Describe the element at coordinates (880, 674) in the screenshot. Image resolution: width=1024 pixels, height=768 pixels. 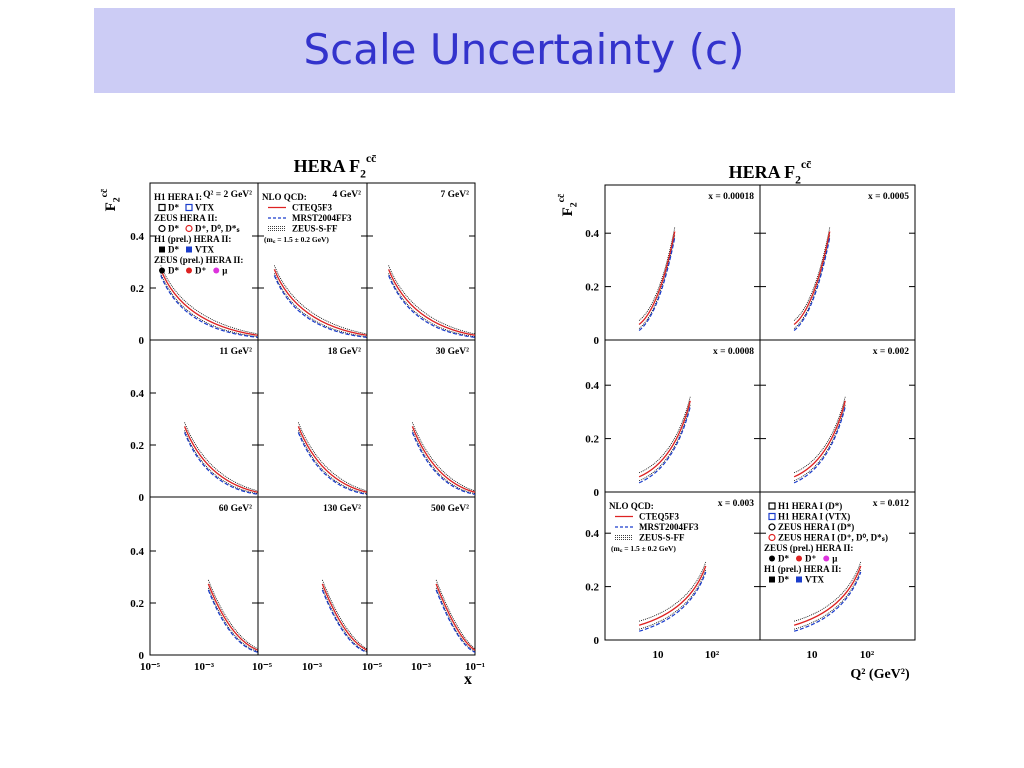
I see `x-axis-label: Q² (GeV²)` at that location.